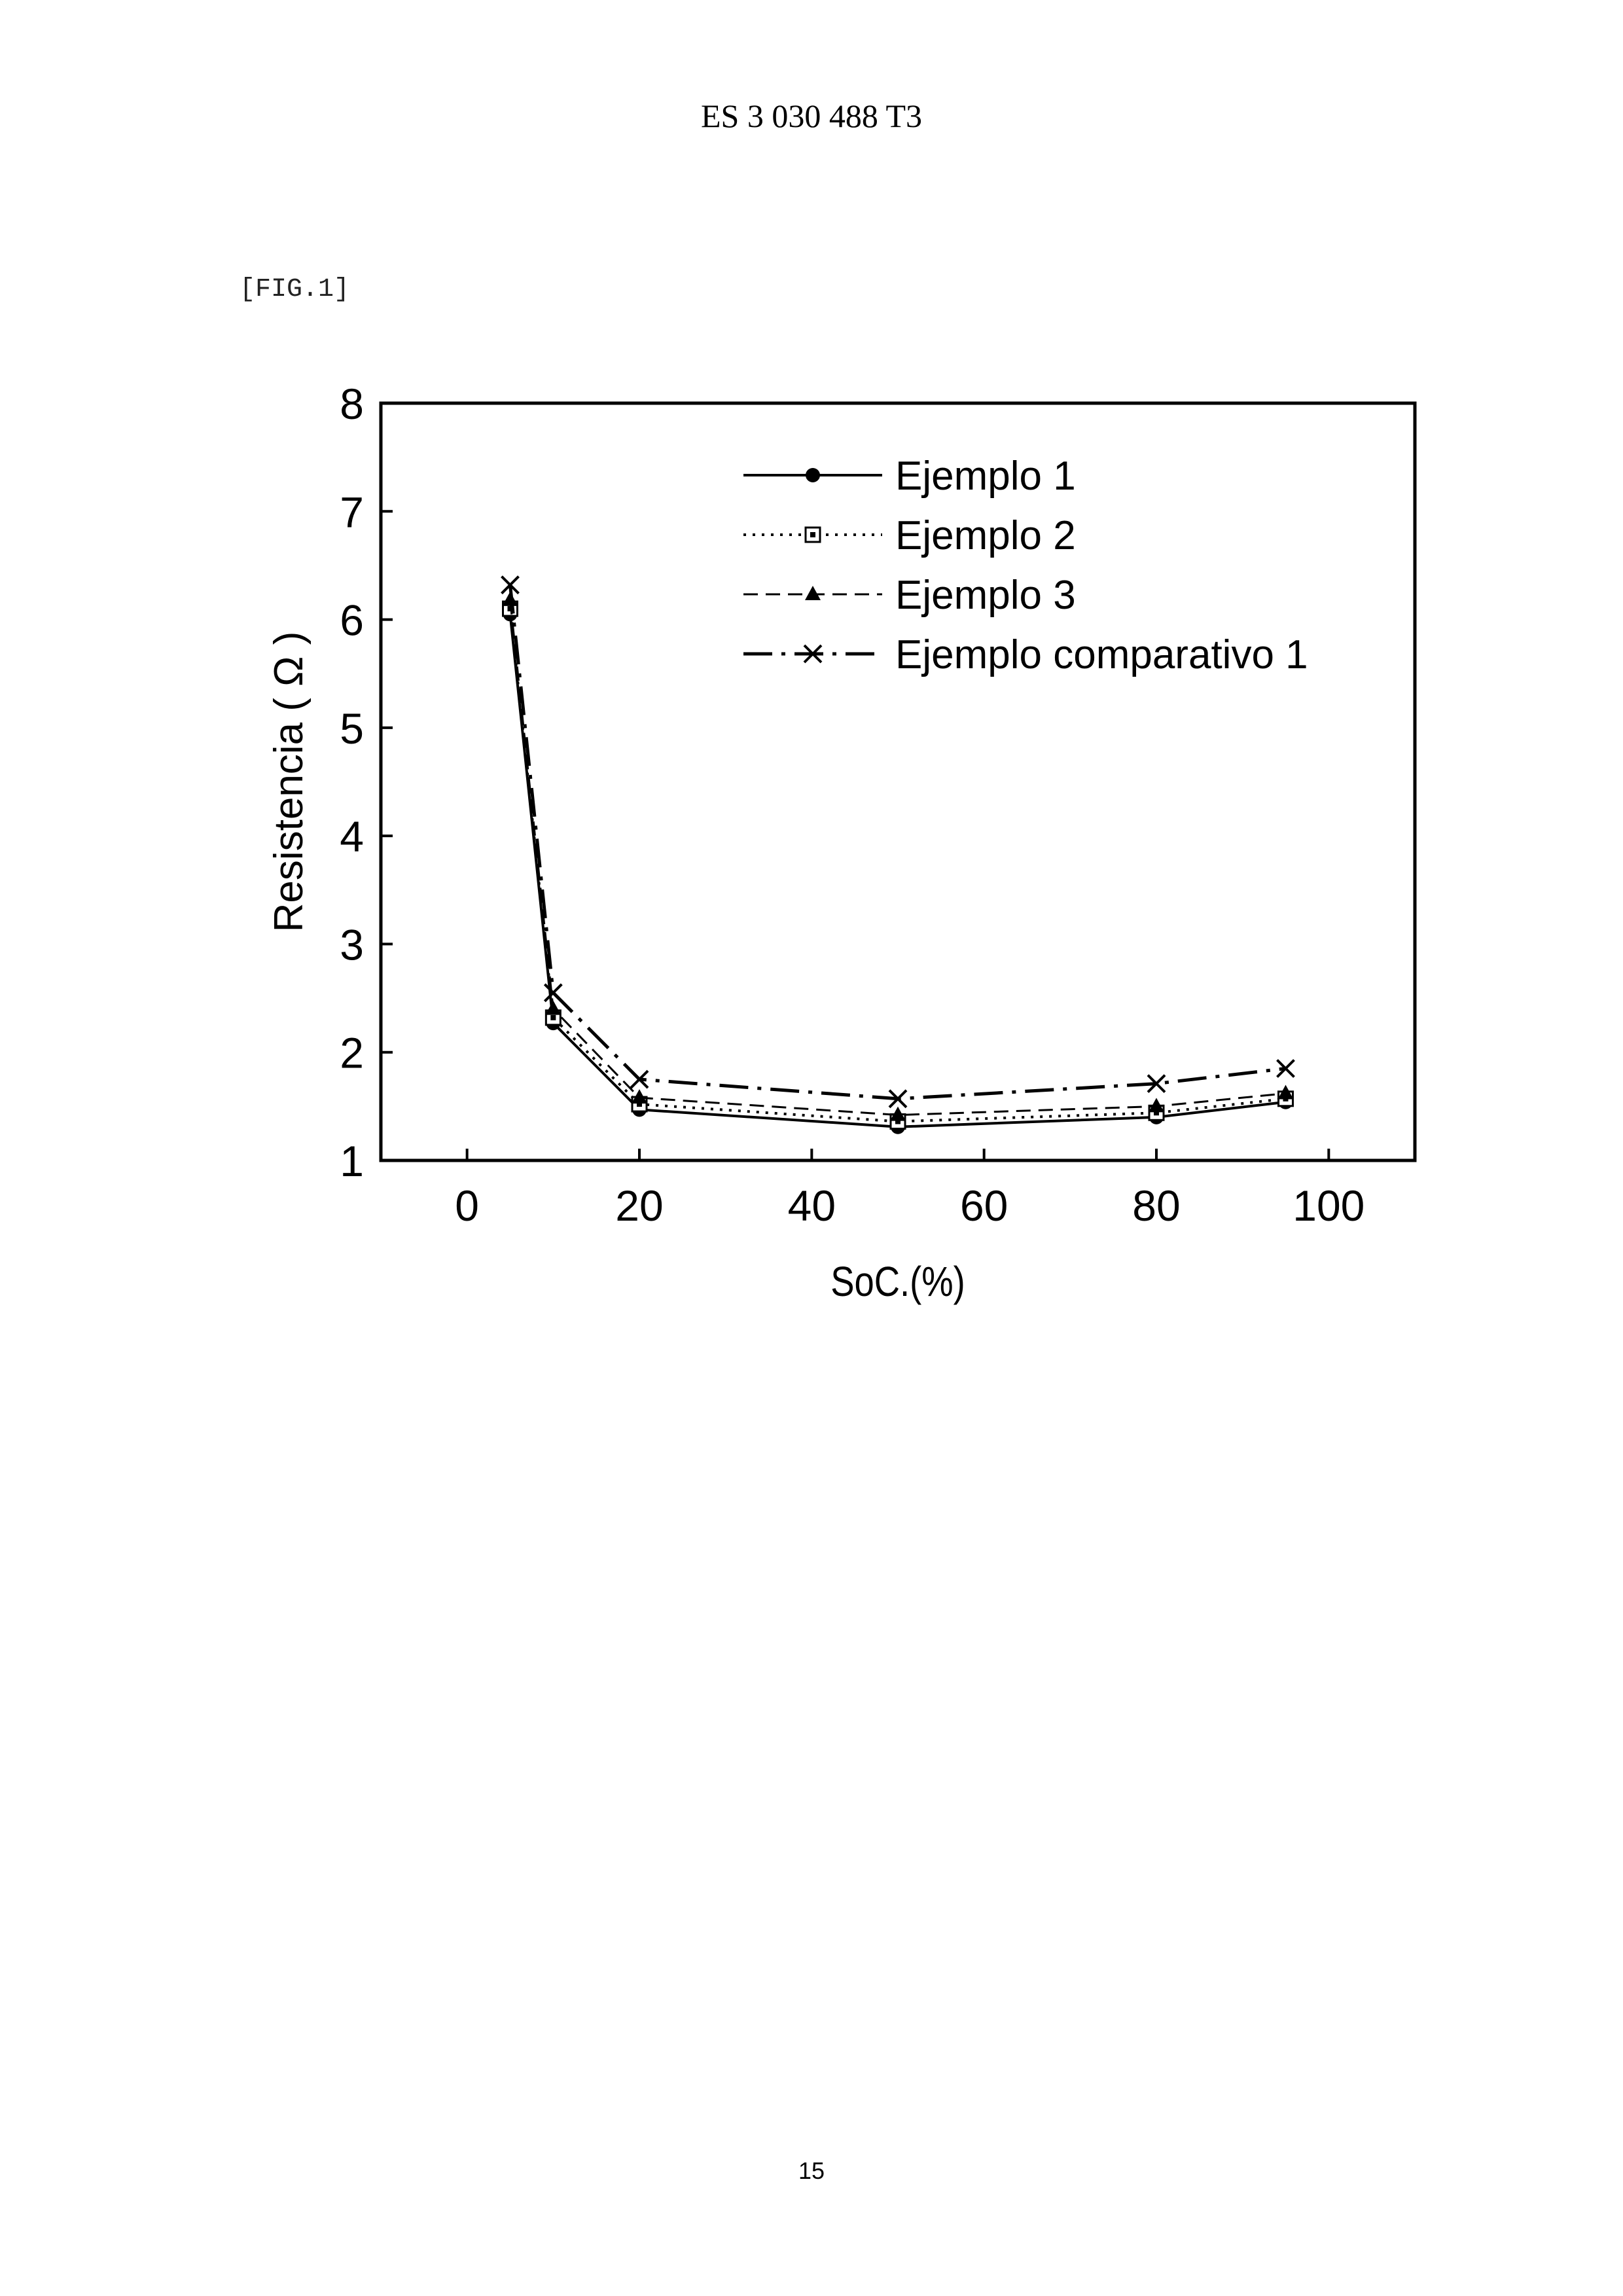 This screenshot has height=2296, width=1623. I want to click on legend-entry-4: Ejemplo comparativo 1, so click(1025, 654).